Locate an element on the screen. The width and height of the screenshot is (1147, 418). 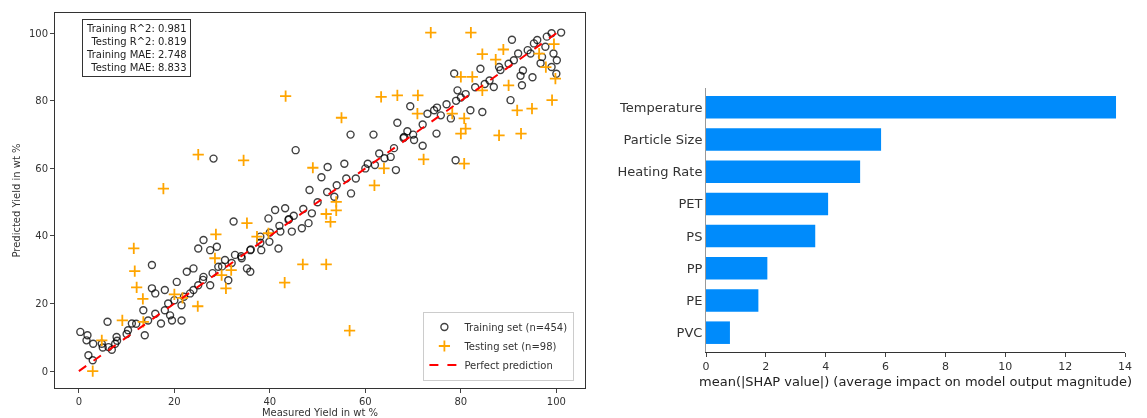
x-tick-label: 8 is located at coordinates (945, 367).